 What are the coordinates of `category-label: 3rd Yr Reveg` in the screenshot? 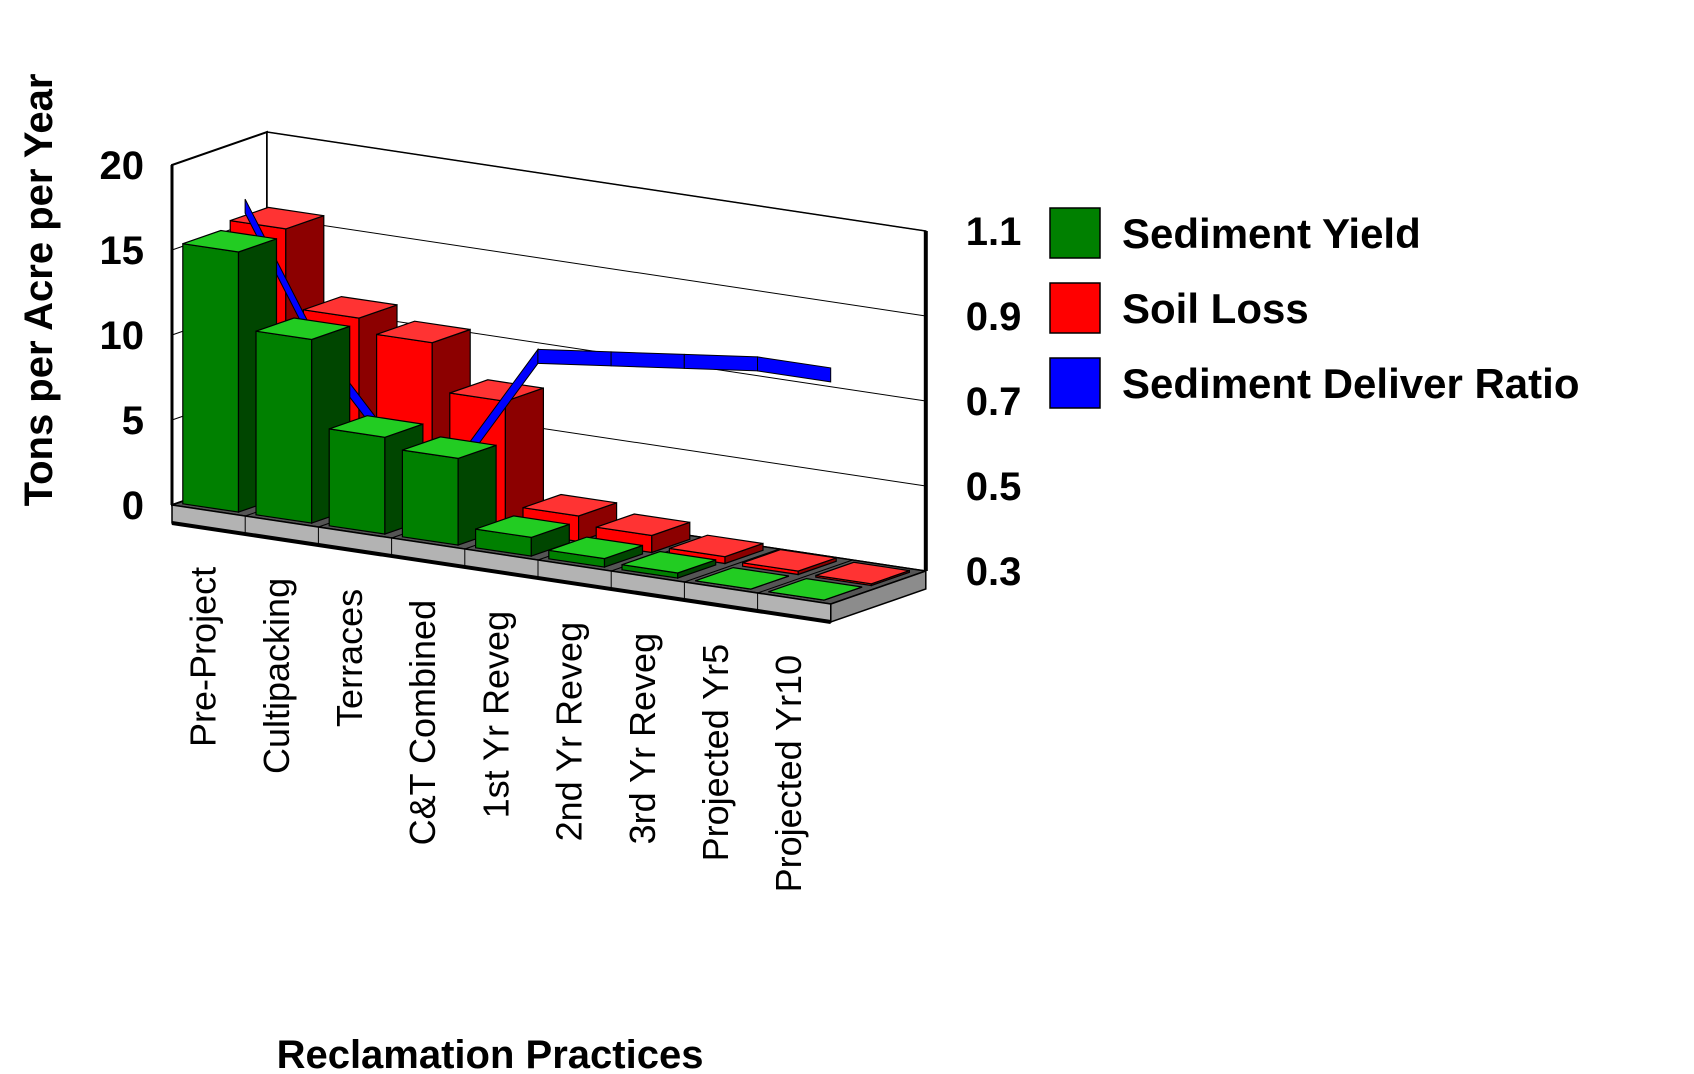 It's located at (642, 738).